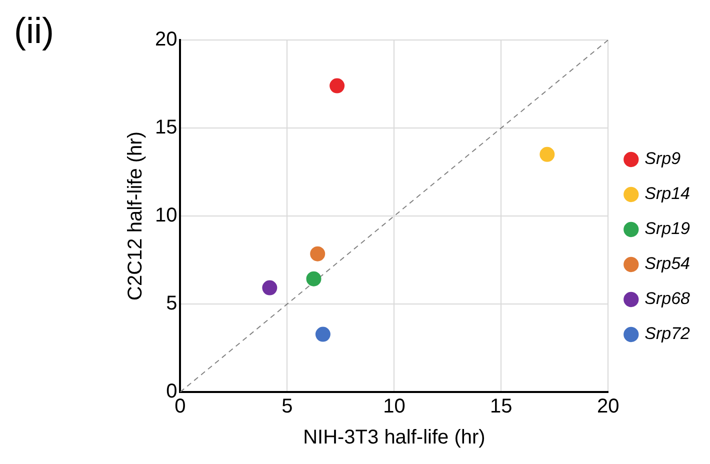 The height and width of the screenshot is (464, 710). I want to click on y-tick-label: 20, so click(166, 39).